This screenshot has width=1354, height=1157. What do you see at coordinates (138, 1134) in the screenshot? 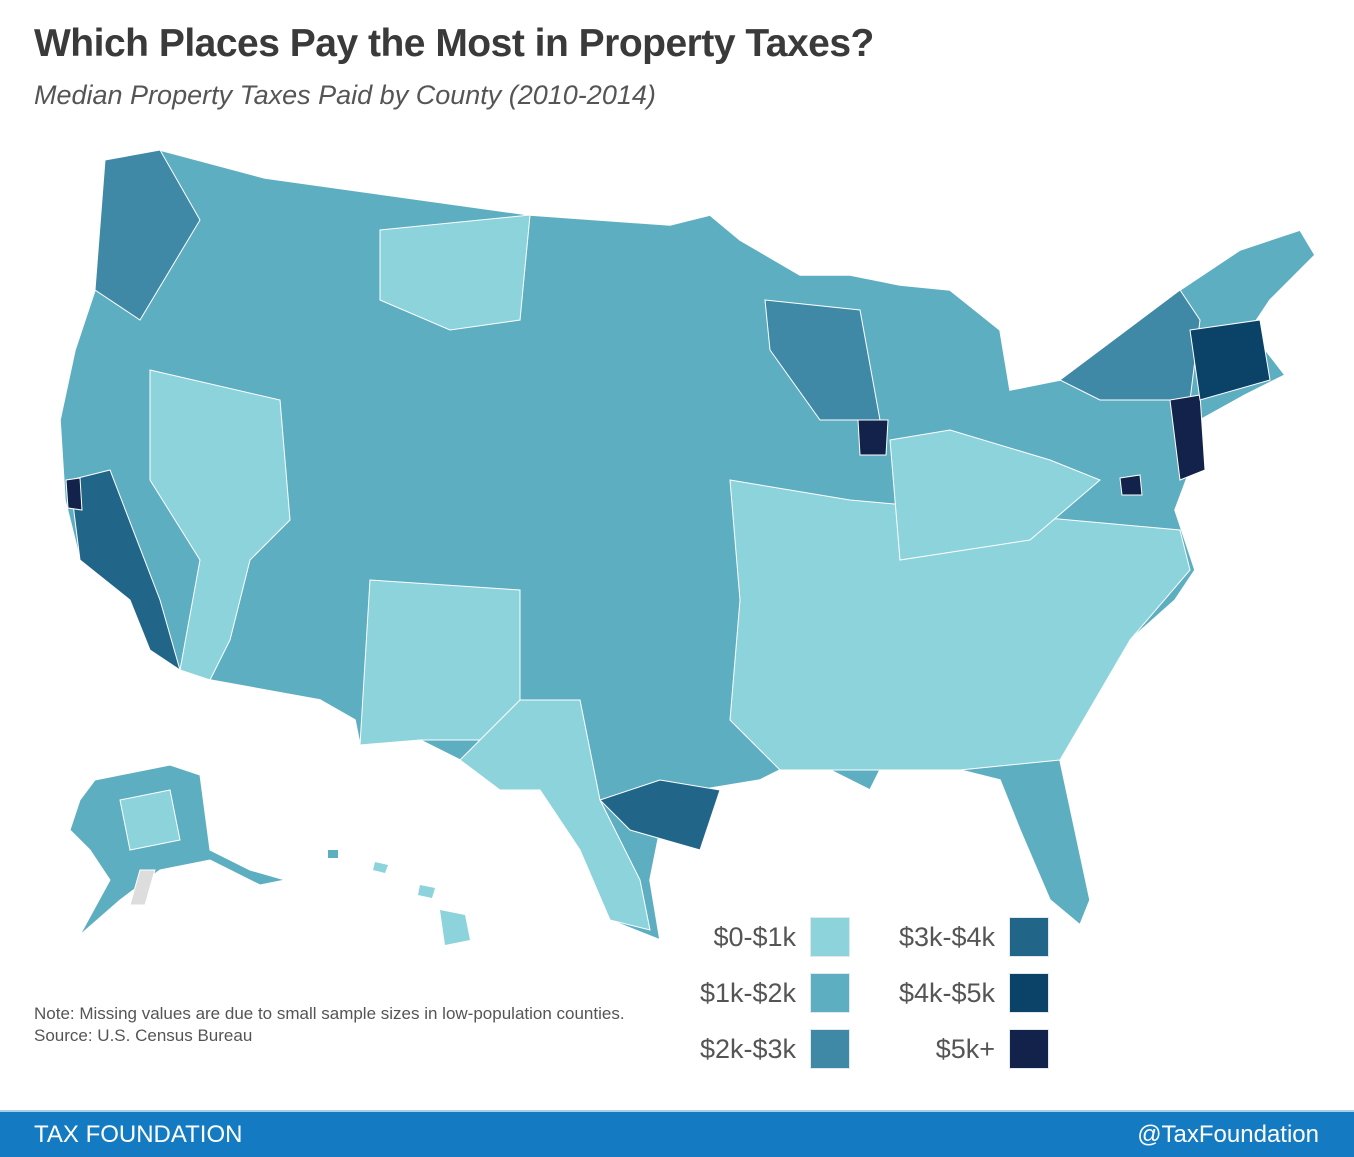
I see `brand-name: TAX FOUNDATION` at bounding box center [138, 1134].